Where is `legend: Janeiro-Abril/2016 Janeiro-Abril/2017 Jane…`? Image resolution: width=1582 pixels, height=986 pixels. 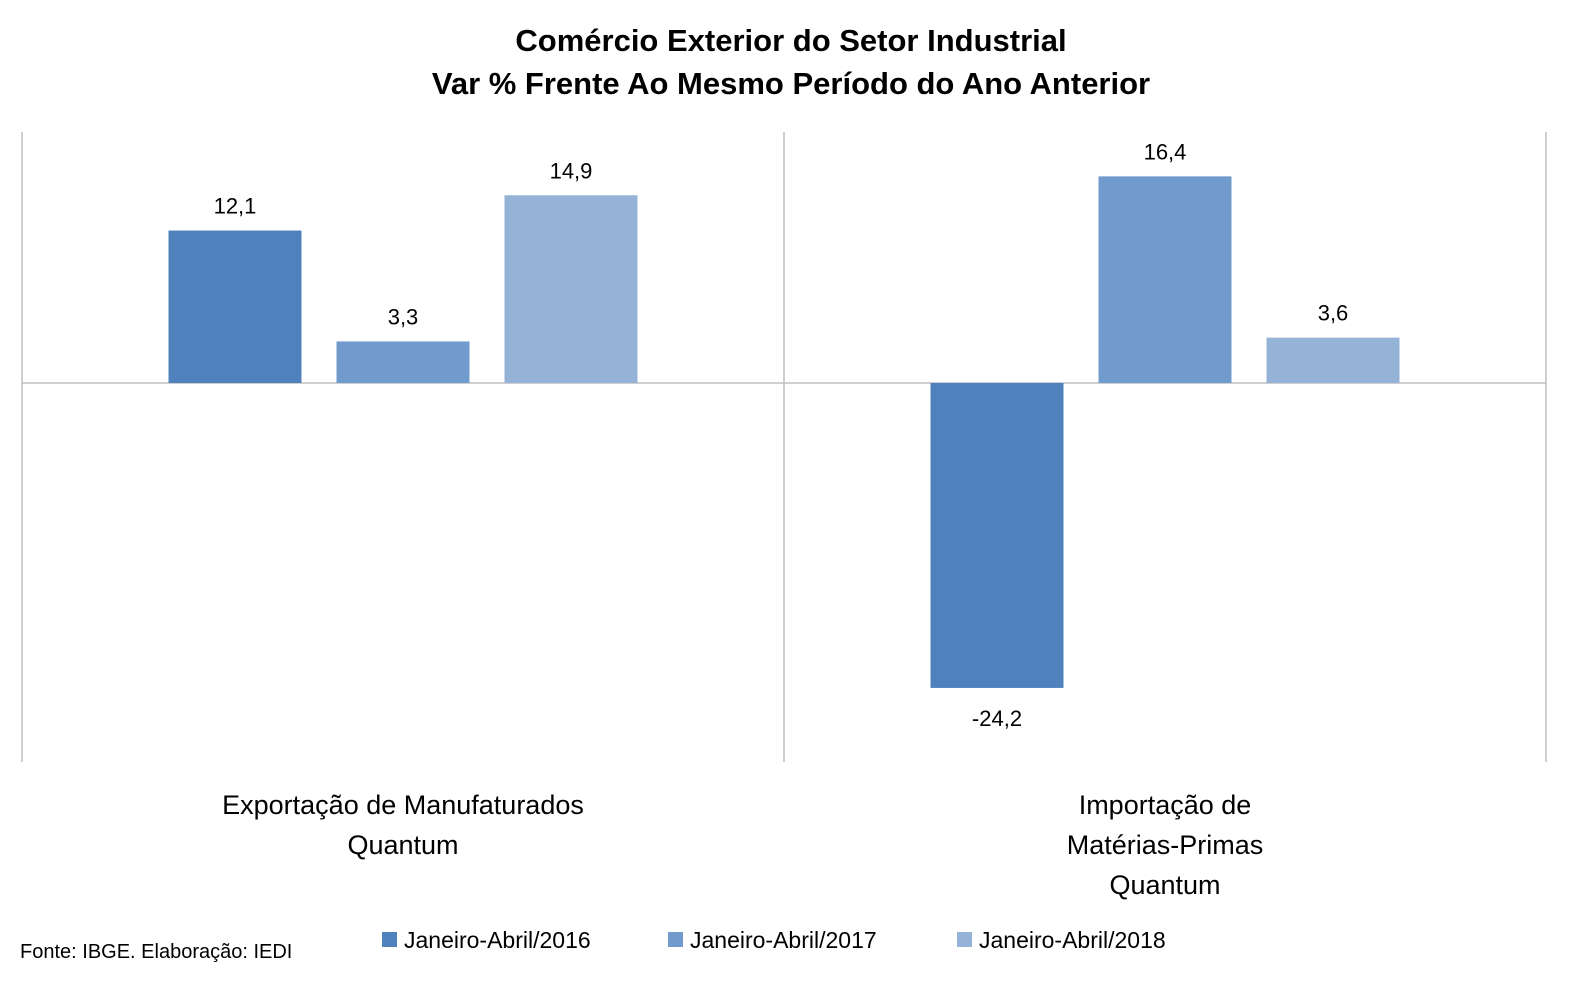 legend: Janeiro-Abril/2016 Janeiro-Abril/2017 Jane… is located at coordinates (774, 940).